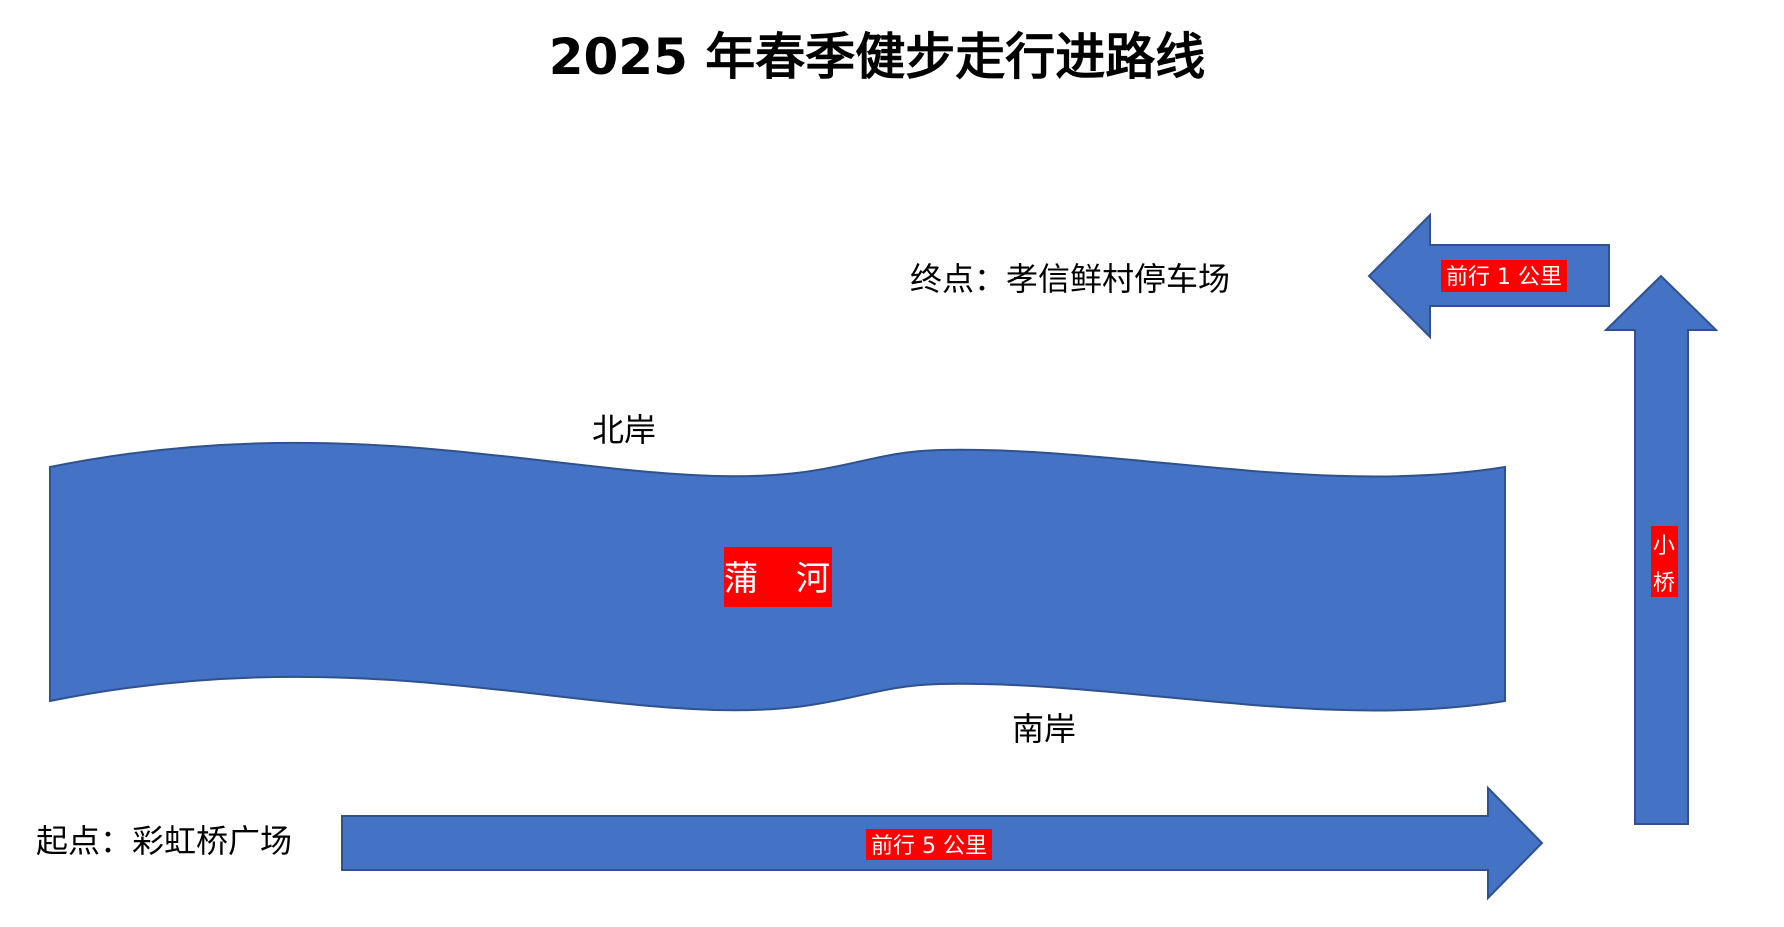 This screenshot has width=1784, height=927. I want to click on west-arrow-label-box, so click(1504, 276).